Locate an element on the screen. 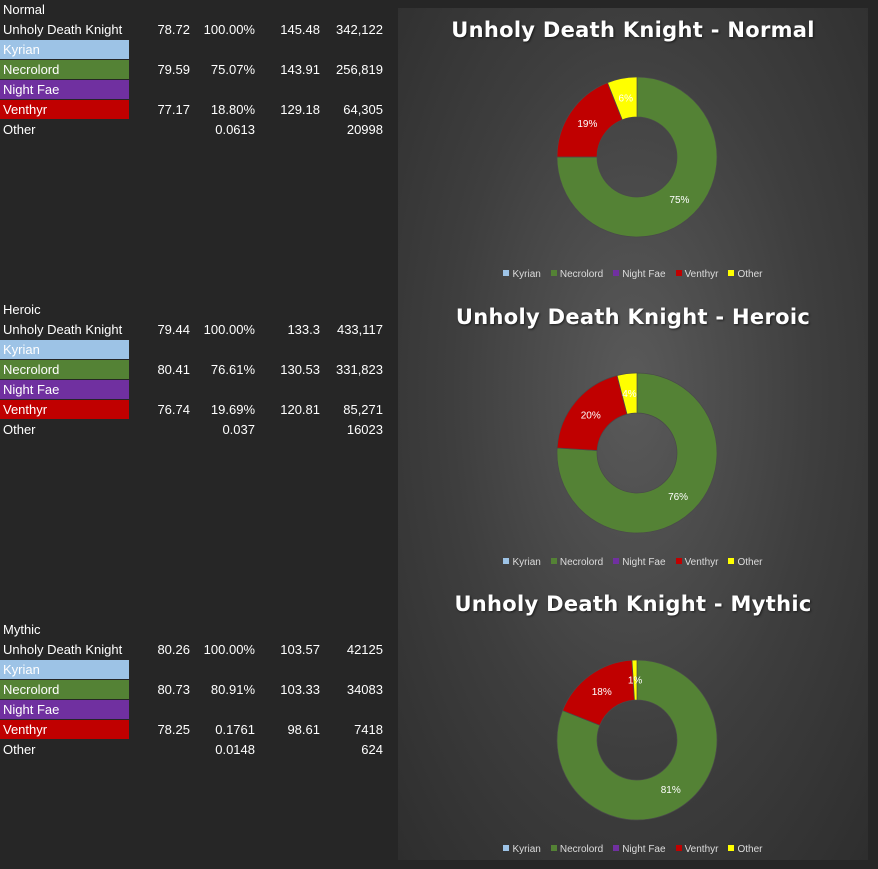 The width and height of the screenshot is (878, 869). cell-value: 331,823 is located at coordinates (359, 369).